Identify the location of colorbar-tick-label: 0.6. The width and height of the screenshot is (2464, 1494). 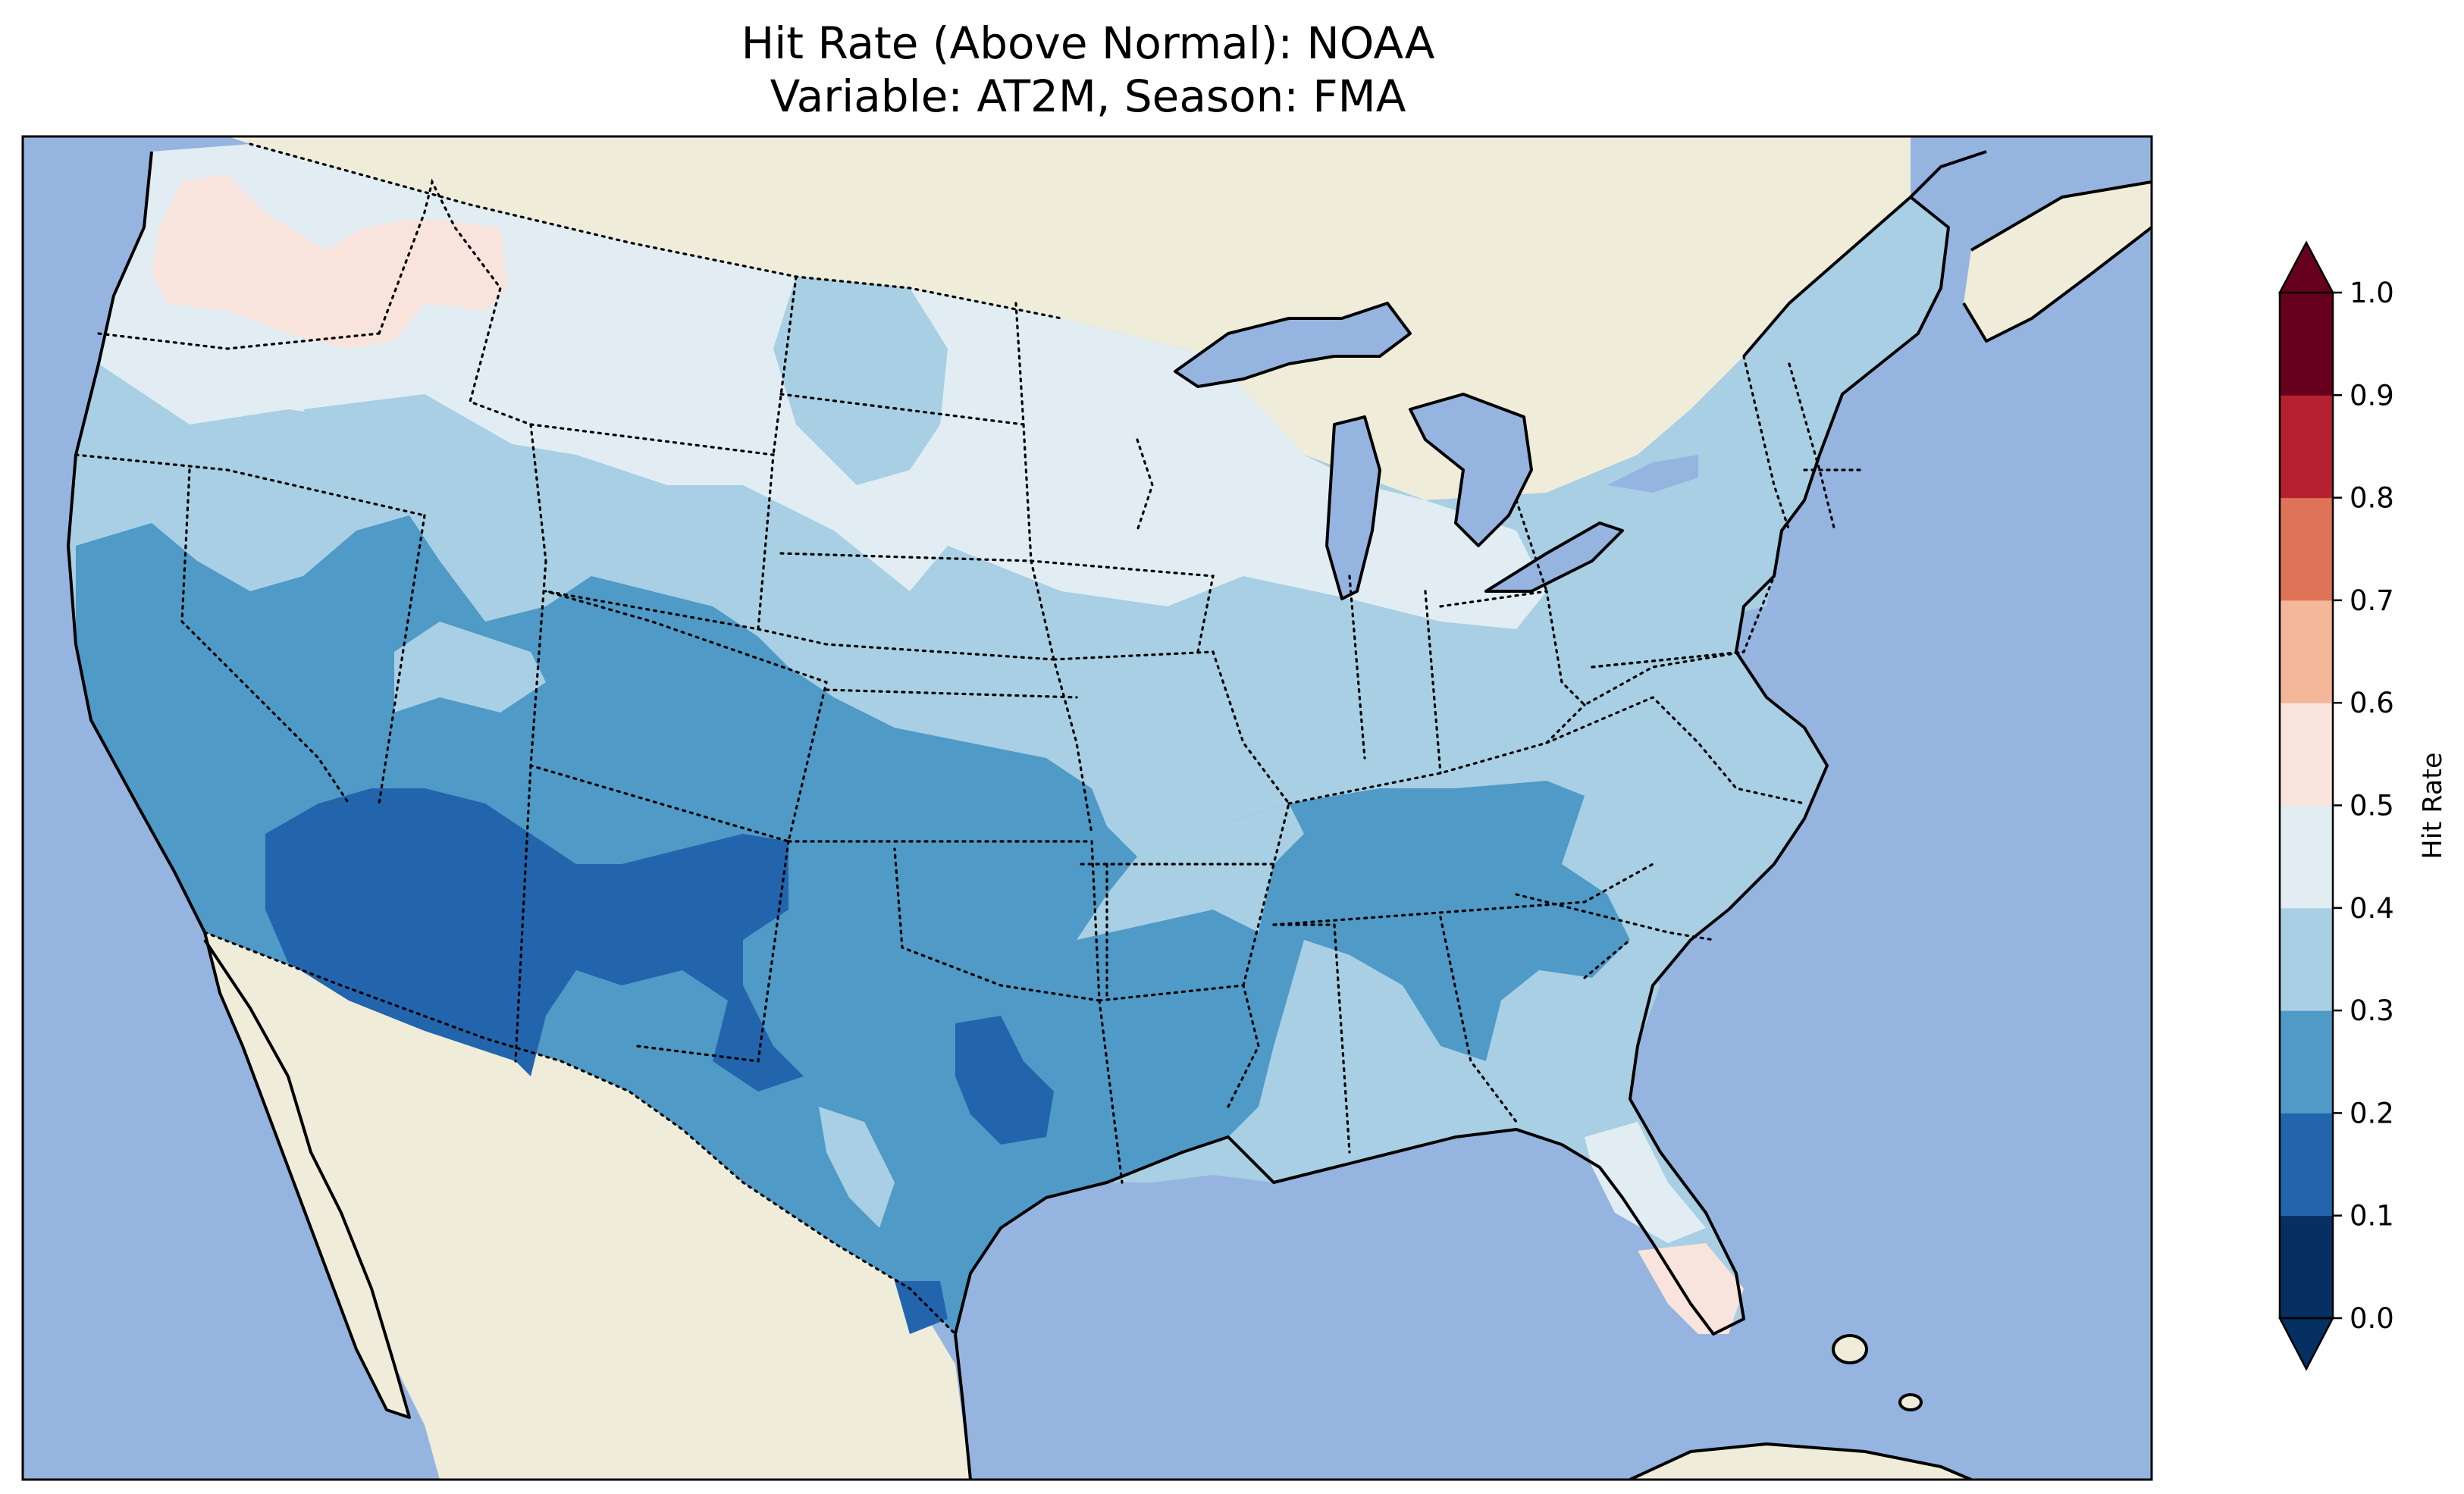
(2372, 703).